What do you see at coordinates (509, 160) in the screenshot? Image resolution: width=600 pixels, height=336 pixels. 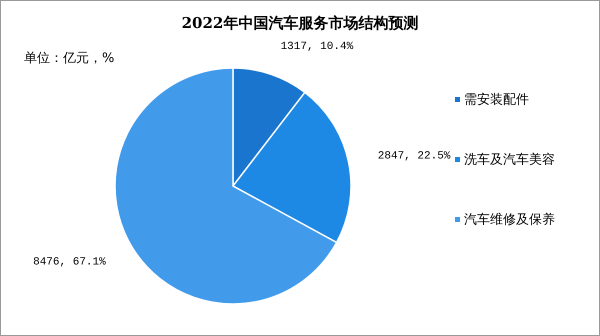 I see `legend-label: 洗车及汽车美容` at bounding box center [509, 160].